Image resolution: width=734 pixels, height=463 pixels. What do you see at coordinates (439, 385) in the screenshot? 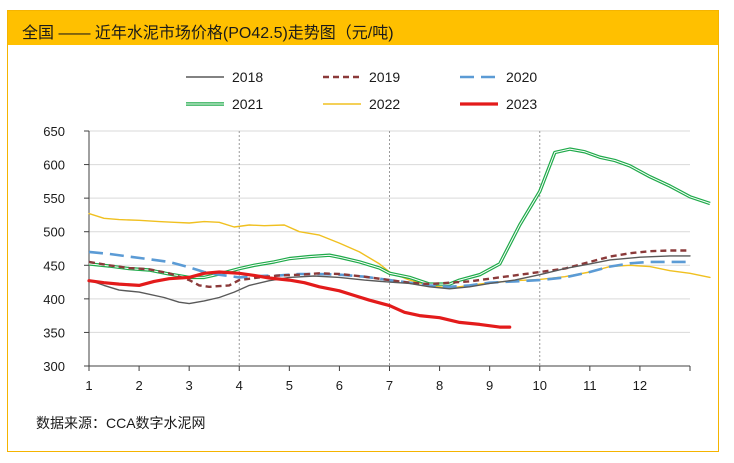
I see `x-tick-label: 8` at bounding box center [439, 385].